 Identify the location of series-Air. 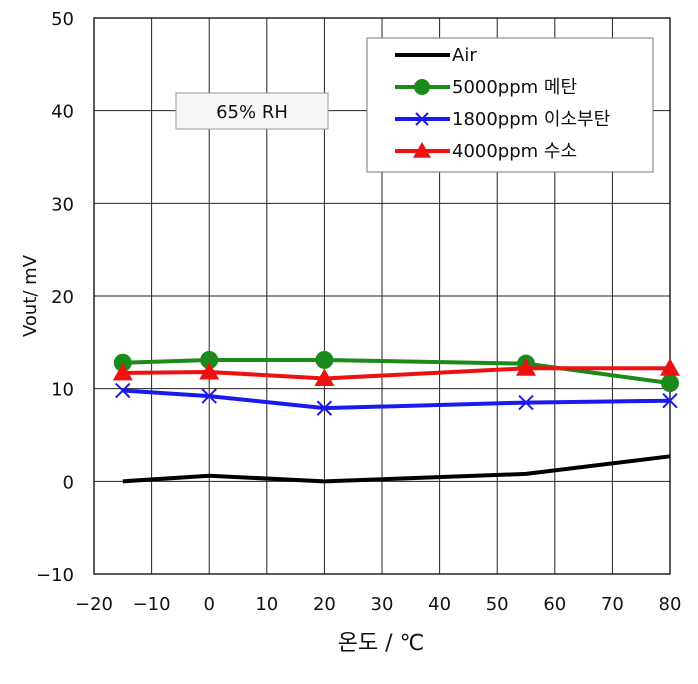
(396, 469).